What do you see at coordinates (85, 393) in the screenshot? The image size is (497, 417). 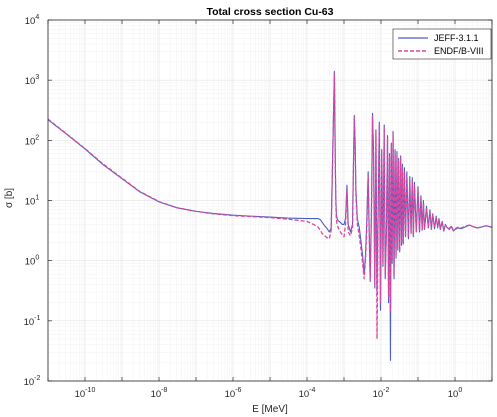 I see `x-tick-label: 10⁻¹⁰` at bounding box center [85, 393].